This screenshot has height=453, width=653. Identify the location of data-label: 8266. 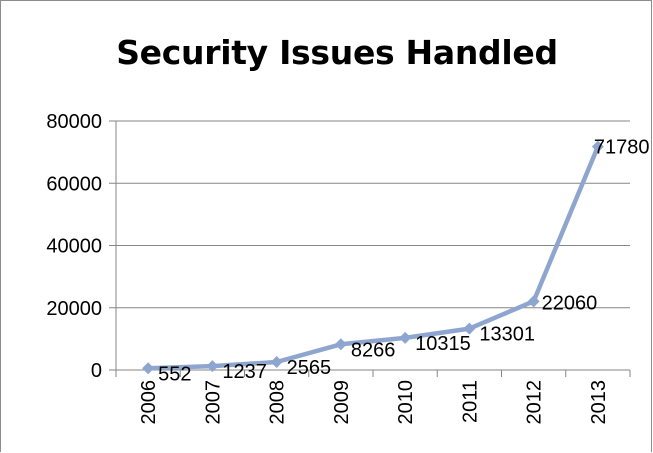
(373, 350).